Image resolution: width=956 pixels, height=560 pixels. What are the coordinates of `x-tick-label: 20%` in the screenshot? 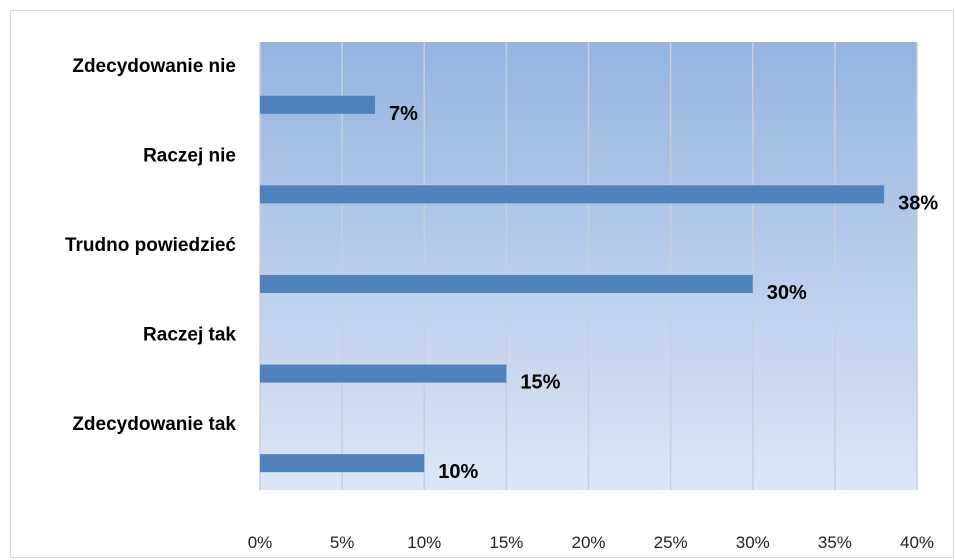 It's located at (588, 542).